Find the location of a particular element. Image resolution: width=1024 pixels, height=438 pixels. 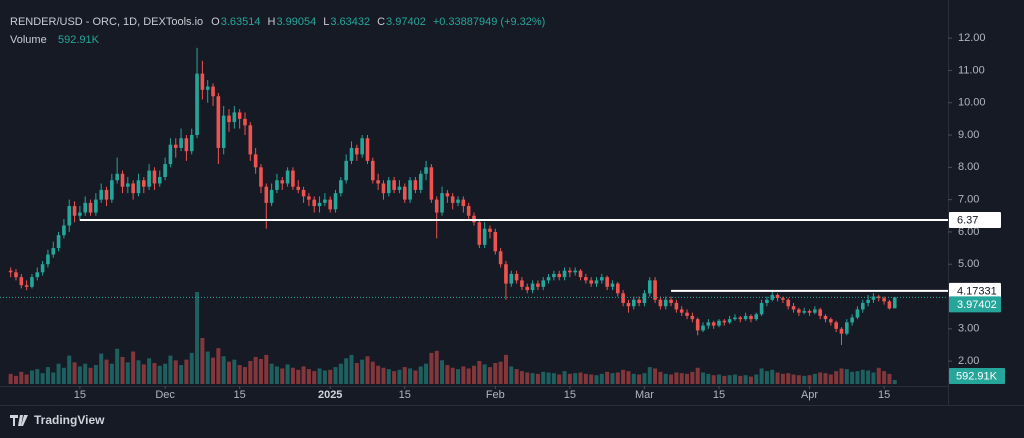

field-value: 3.63432 is located at coordinates (350, 22).